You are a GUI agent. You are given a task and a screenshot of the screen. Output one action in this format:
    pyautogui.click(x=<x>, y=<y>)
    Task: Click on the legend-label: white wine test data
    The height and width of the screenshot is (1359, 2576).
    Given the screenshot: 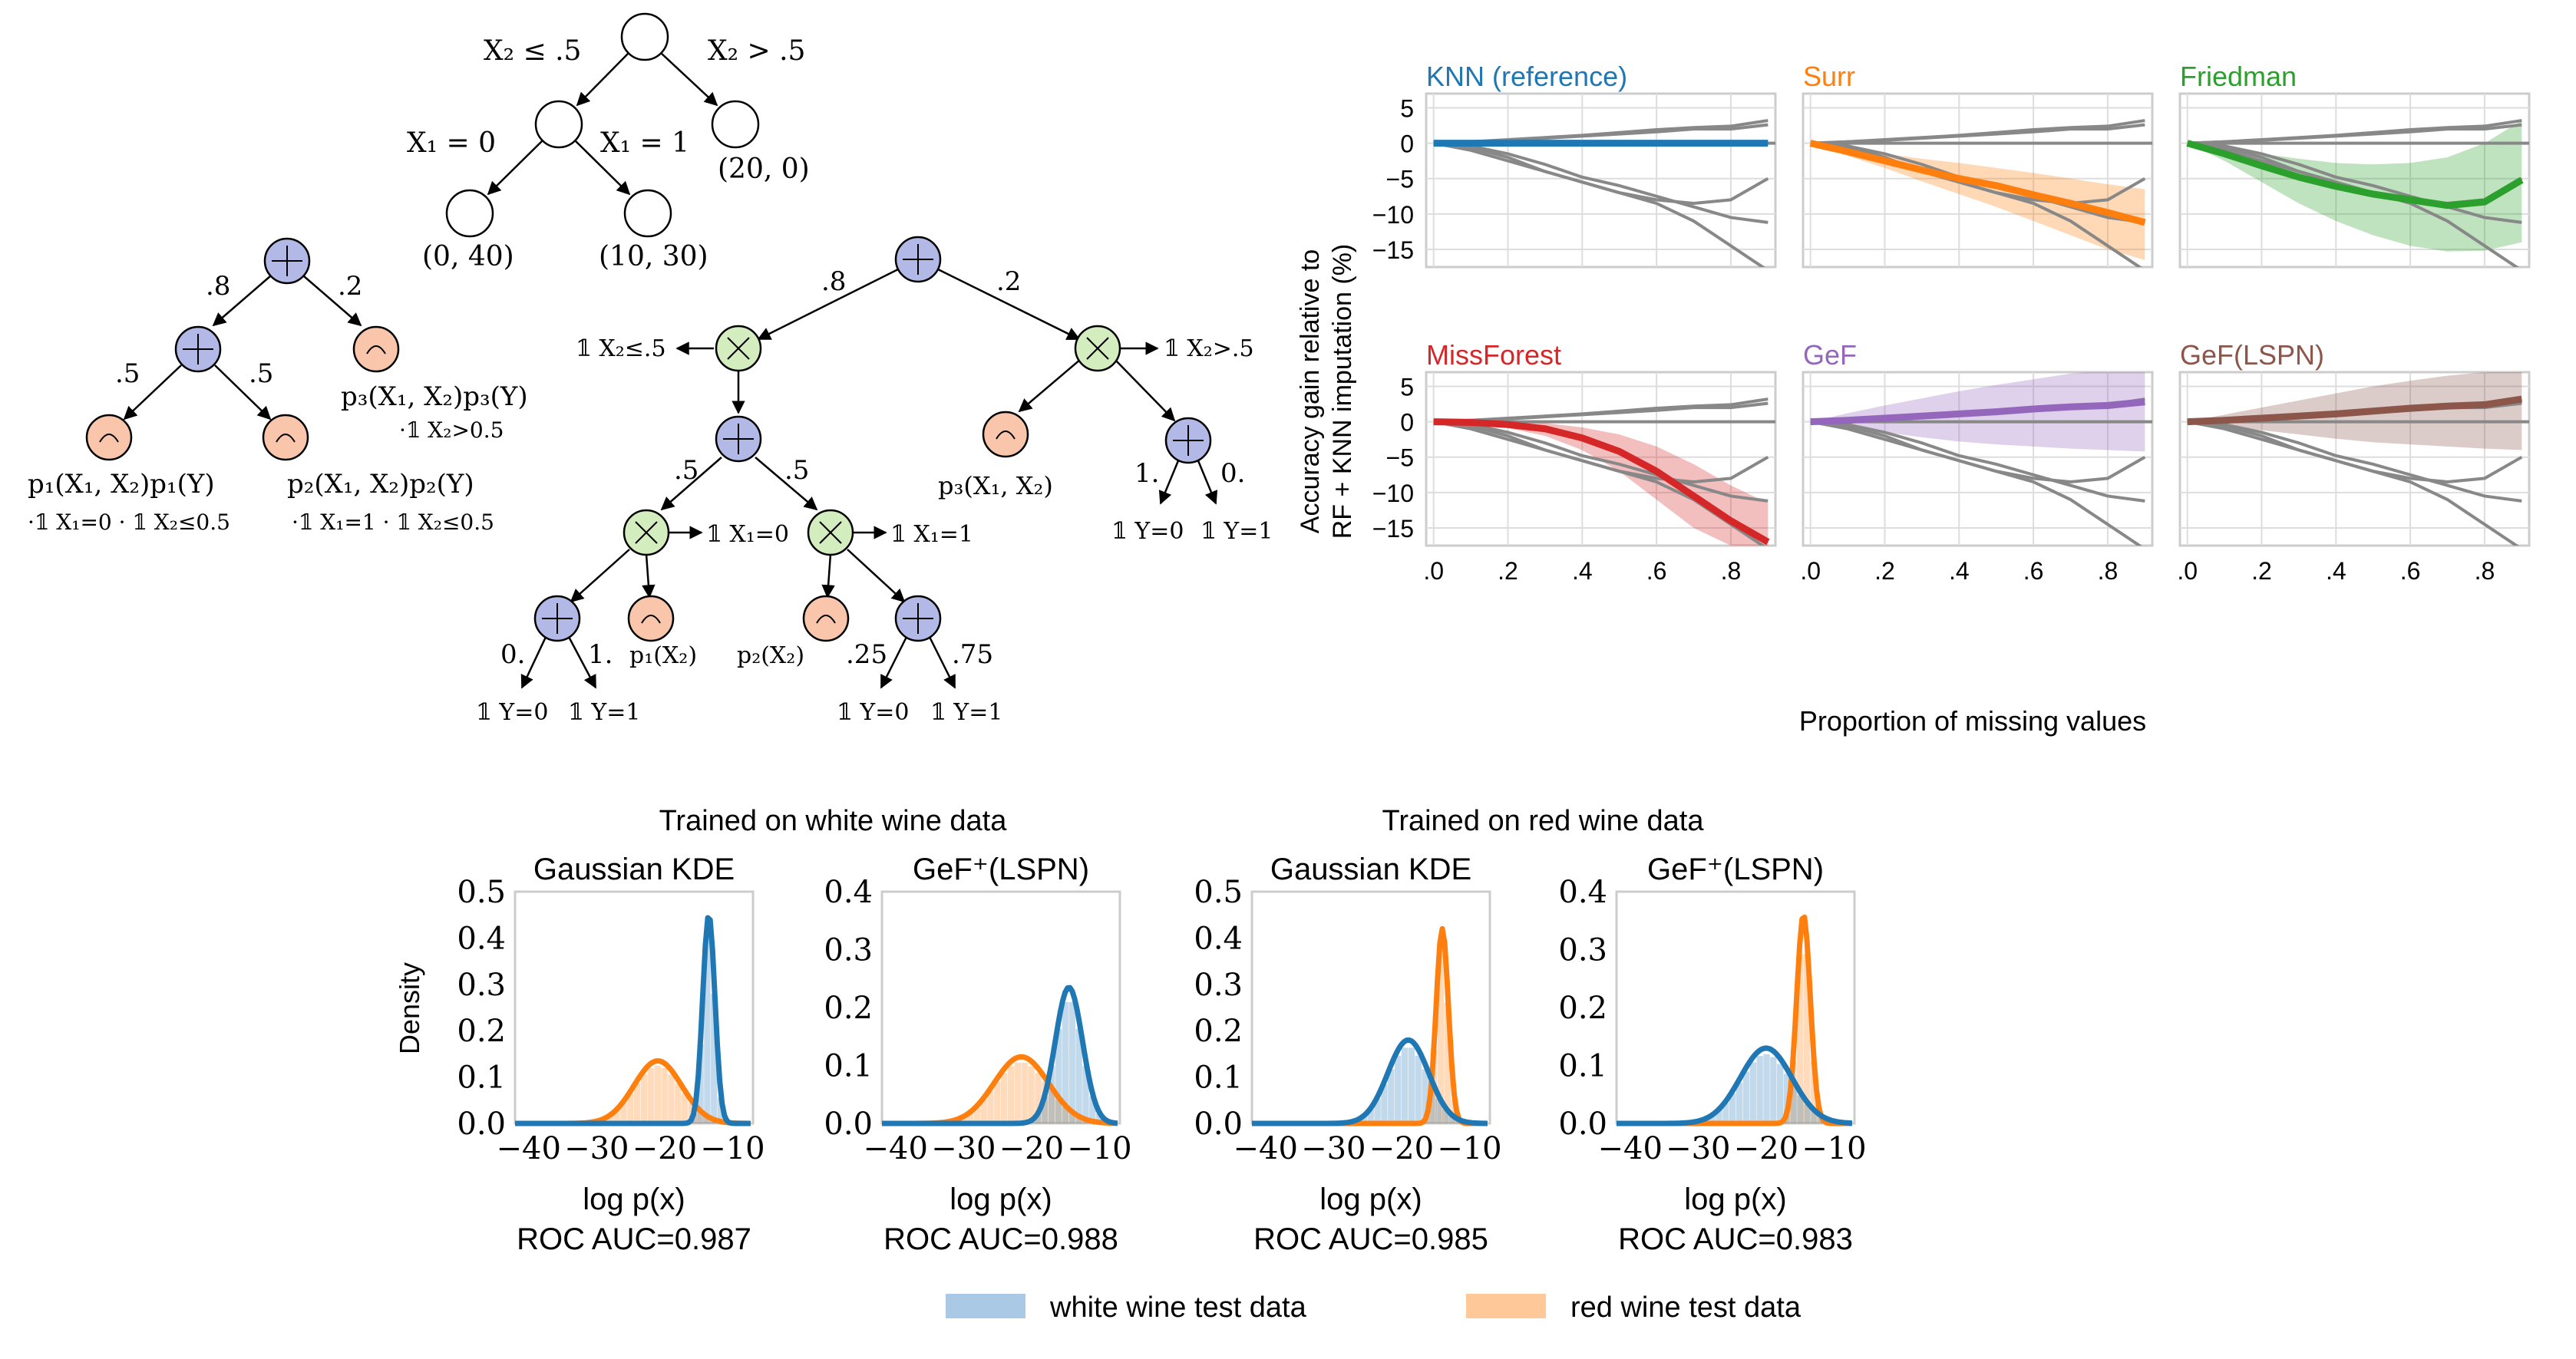 What is the action you would take?
    pyautogui.click(x=1178, y=1307)
    